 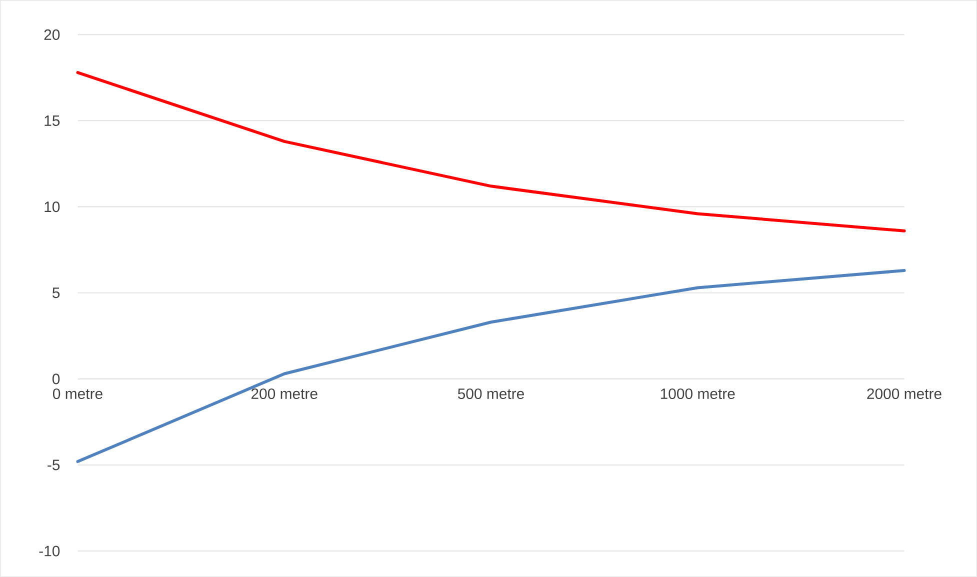 I want to click on y-tick-label: 10, so click(x=52, y=207).